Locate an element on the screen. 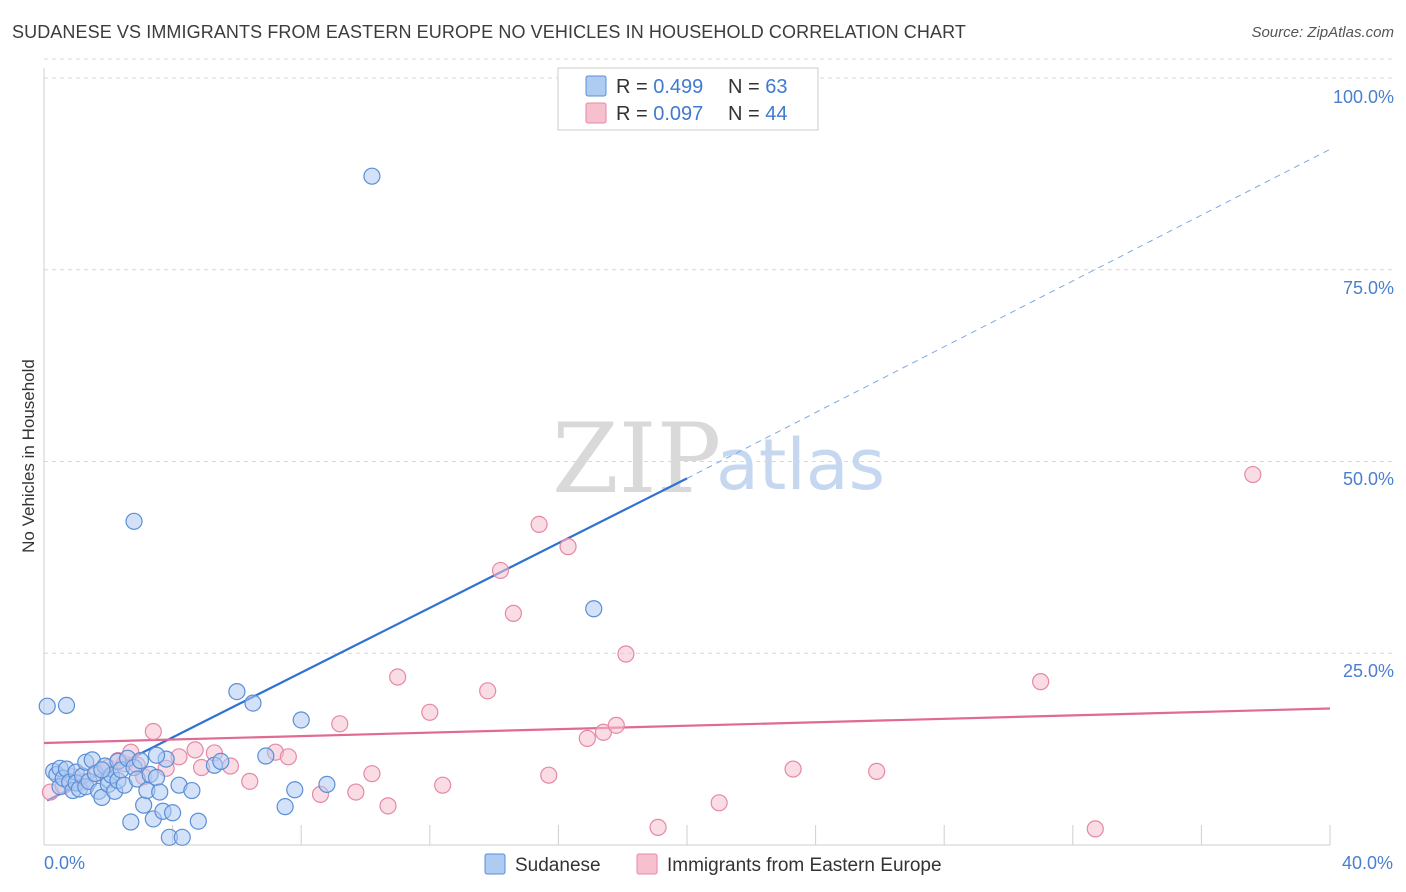  legend-row-sudanese: R = 0.499 is located at coordinates (659, 87).